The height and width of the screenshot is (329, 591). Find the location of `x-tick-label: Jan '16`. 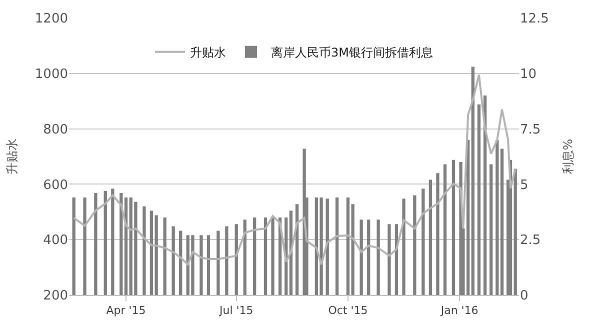

x-tick-label: Jan '16 is located at coordinates (459, 311).